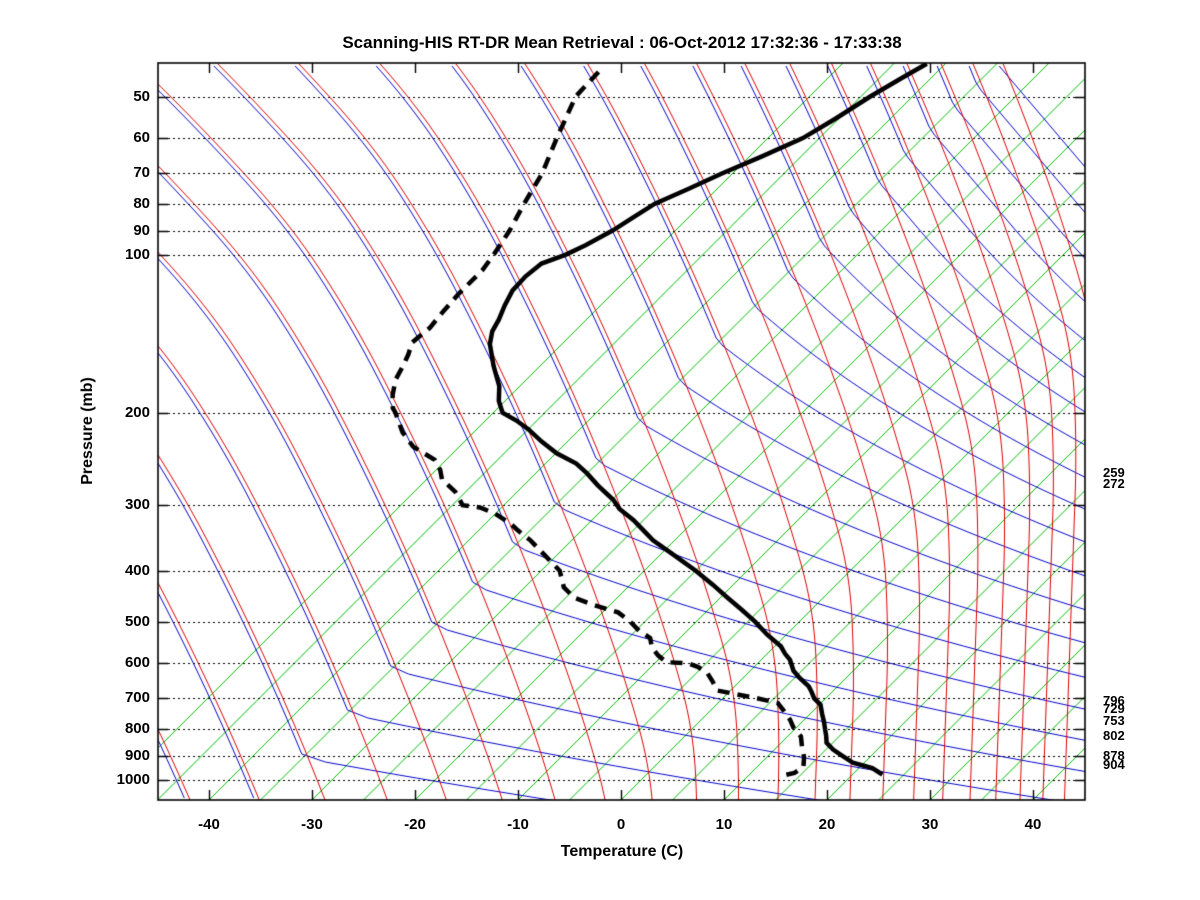 Image resolution: width=1200 pixels, height=900 pixels. What do you see at coordinates (209, 824) in the screenshot?
I see `x-tick-label: -40` at bounding box center [209, 824].